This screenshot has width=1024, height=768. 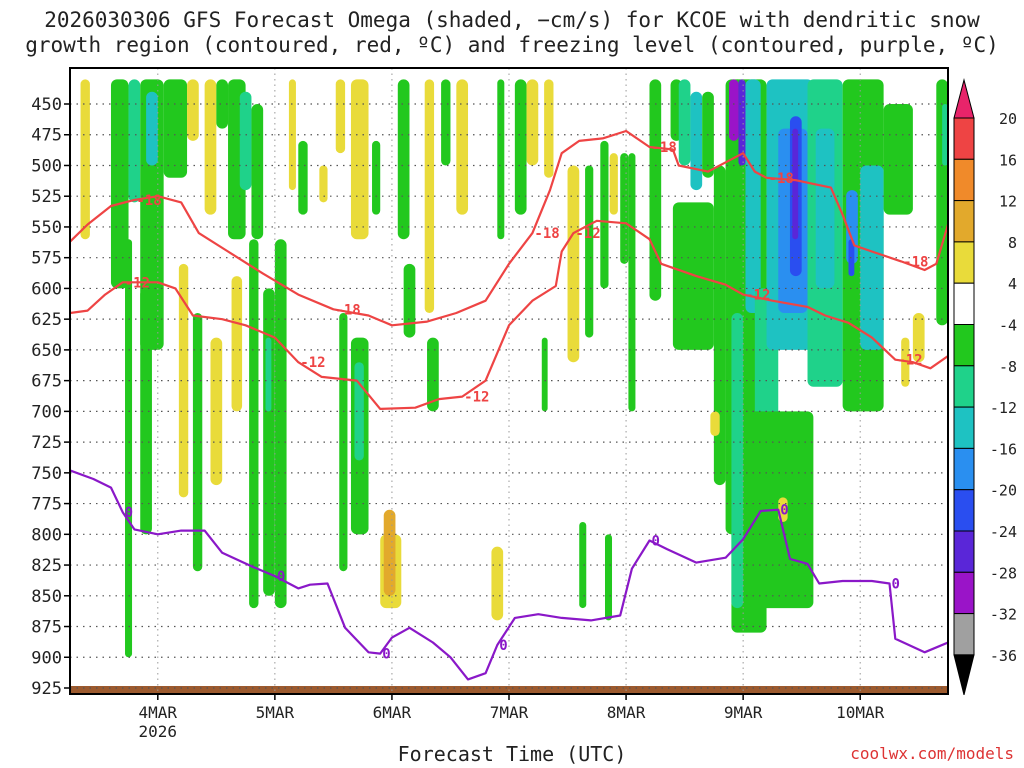 I want to click on colorbar-top-arrow, so click(x=964, y=98).